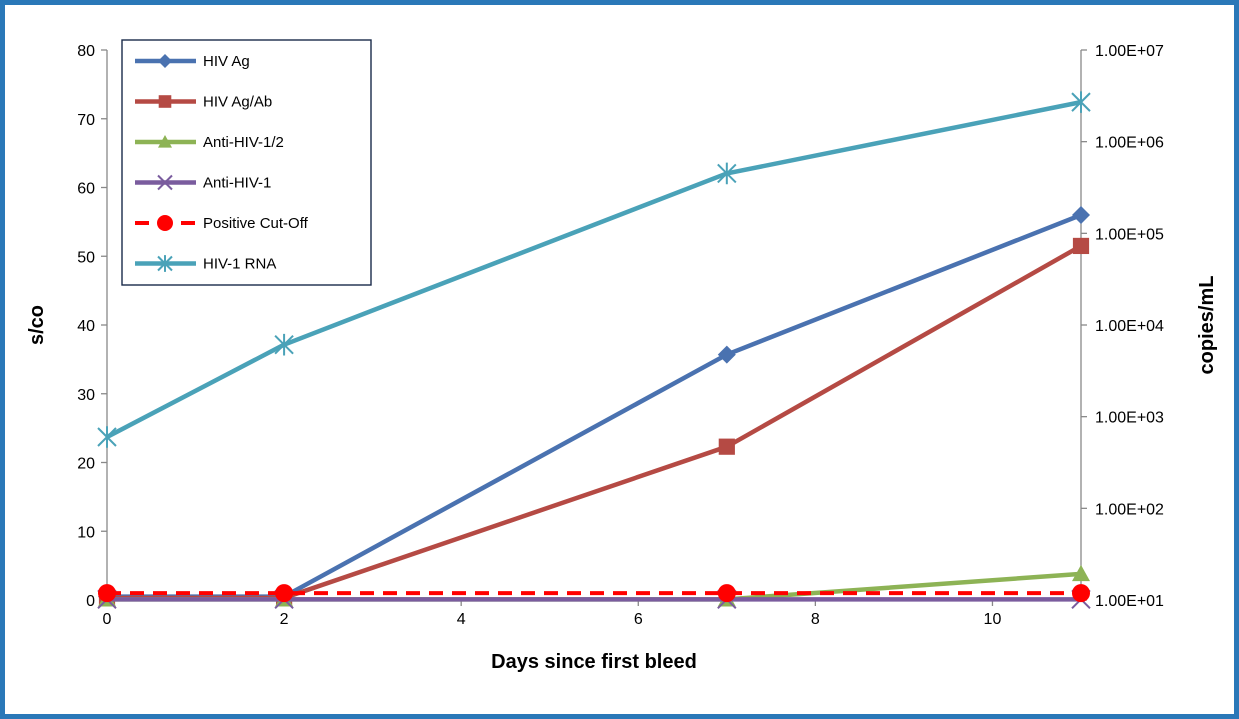  I want to click on y2-tick-label: 1.00E+02, so click(1129, 509).